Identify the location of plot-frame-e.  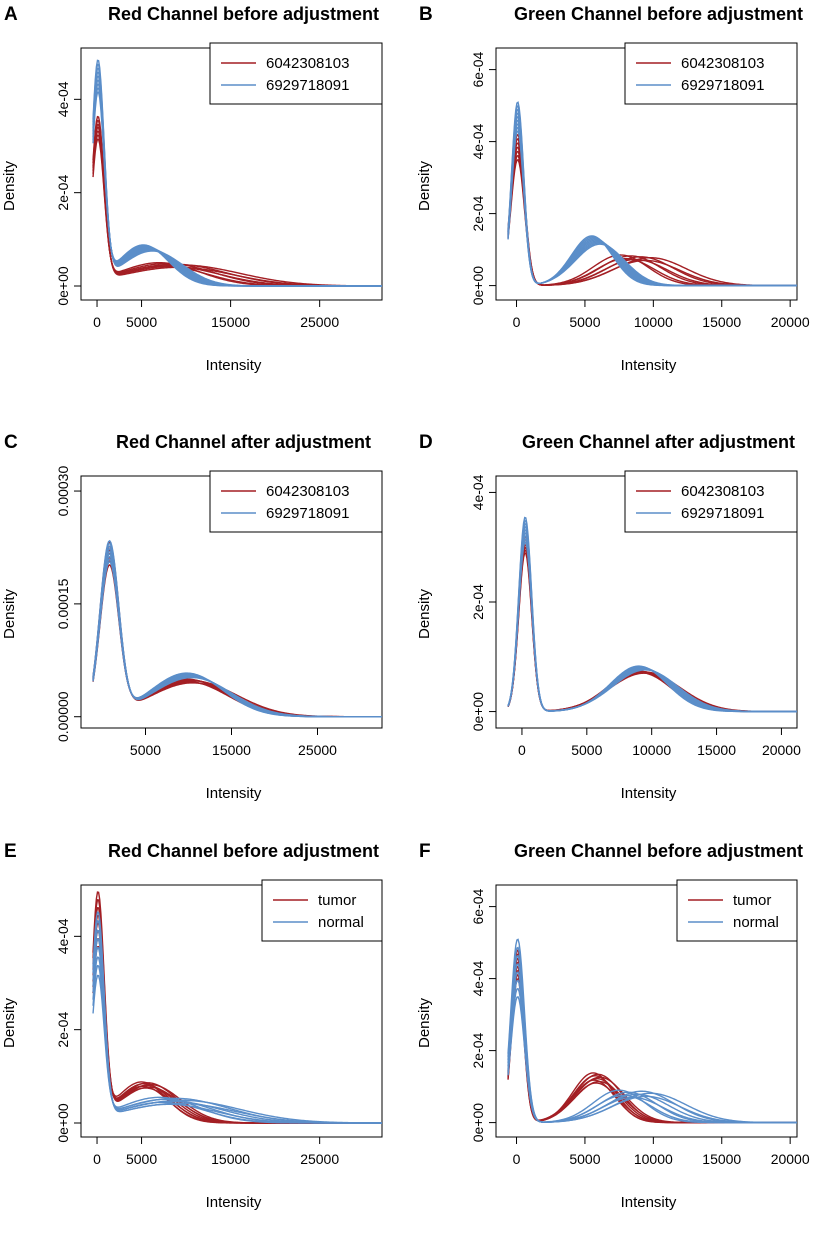
(231, 1011).